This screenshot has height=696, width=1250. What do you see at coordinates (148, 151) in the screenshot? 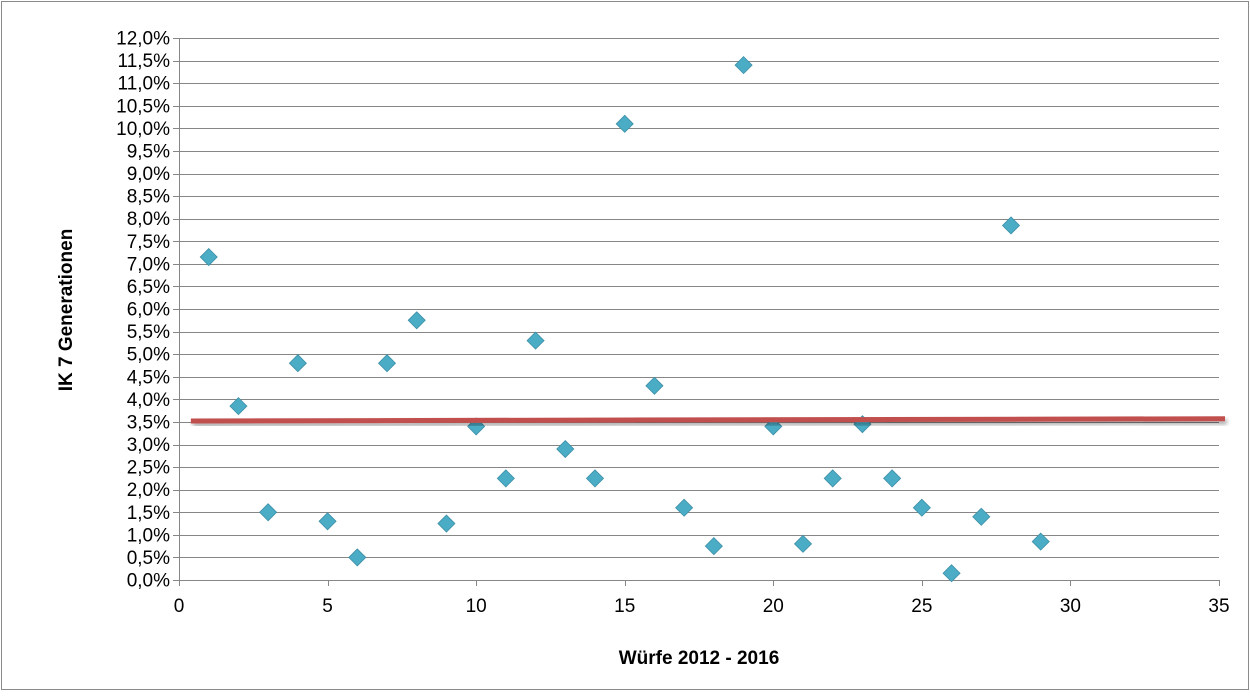
I see `y-tick-label: 9,5%` at bounding box center [148, 151].